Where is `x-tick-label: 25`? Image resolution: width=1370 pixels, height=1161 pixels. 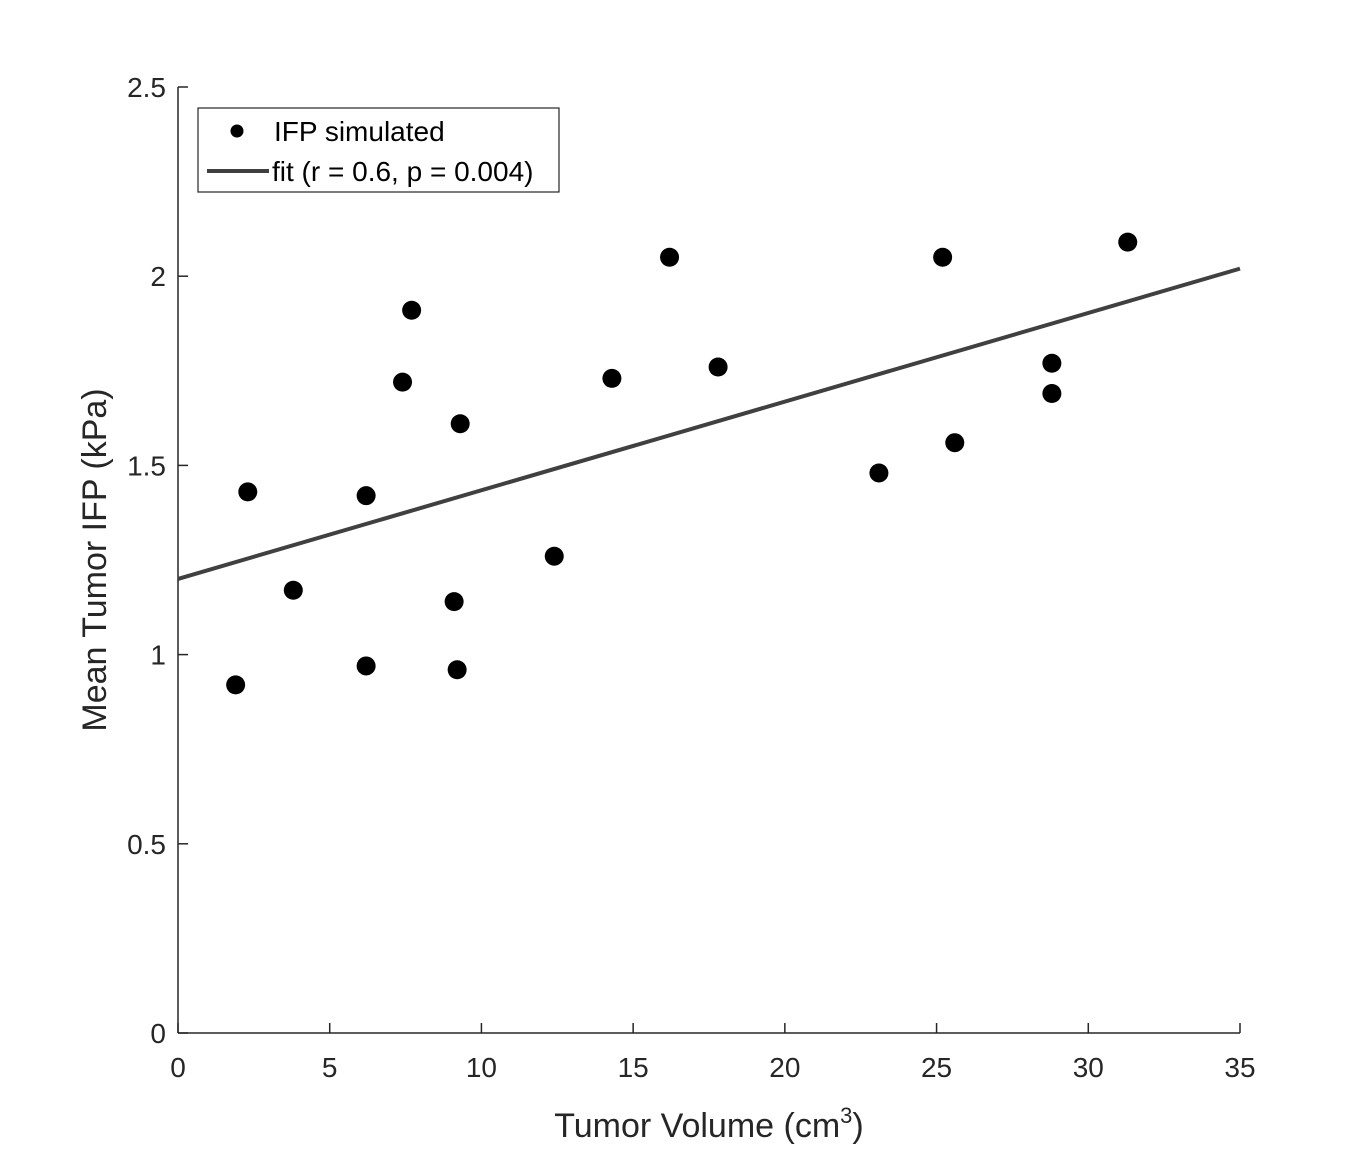
x-tick-label: 25 is located at coordinates (936, 1067).